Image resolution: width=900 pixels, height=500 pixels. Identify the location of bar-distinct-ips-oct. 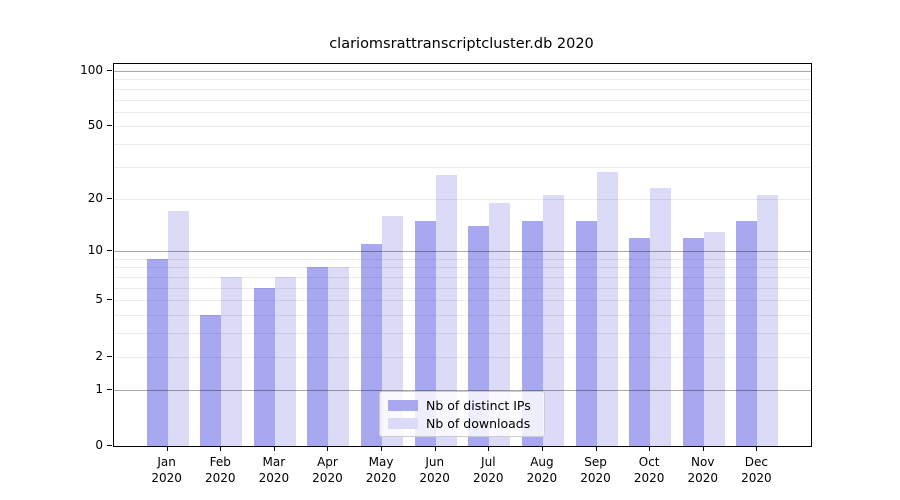
(640, 341).